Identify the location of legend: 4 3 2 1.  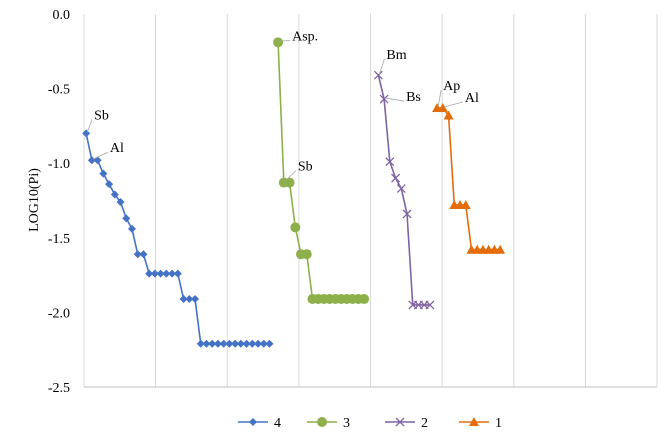
(370, 423).